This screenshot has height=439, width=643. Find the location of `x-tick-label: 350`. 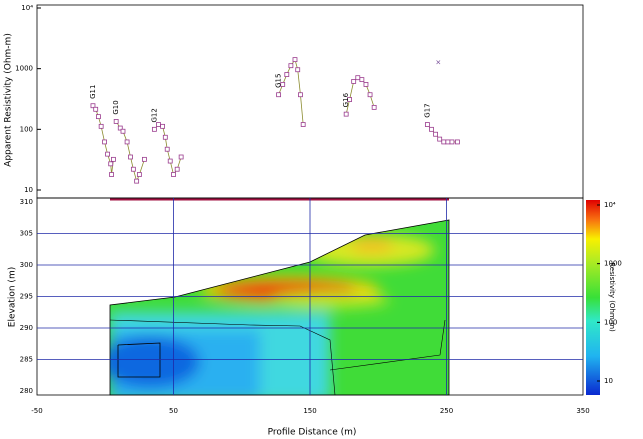

x-tick-label: 350 is located at coordinates (582, 411).